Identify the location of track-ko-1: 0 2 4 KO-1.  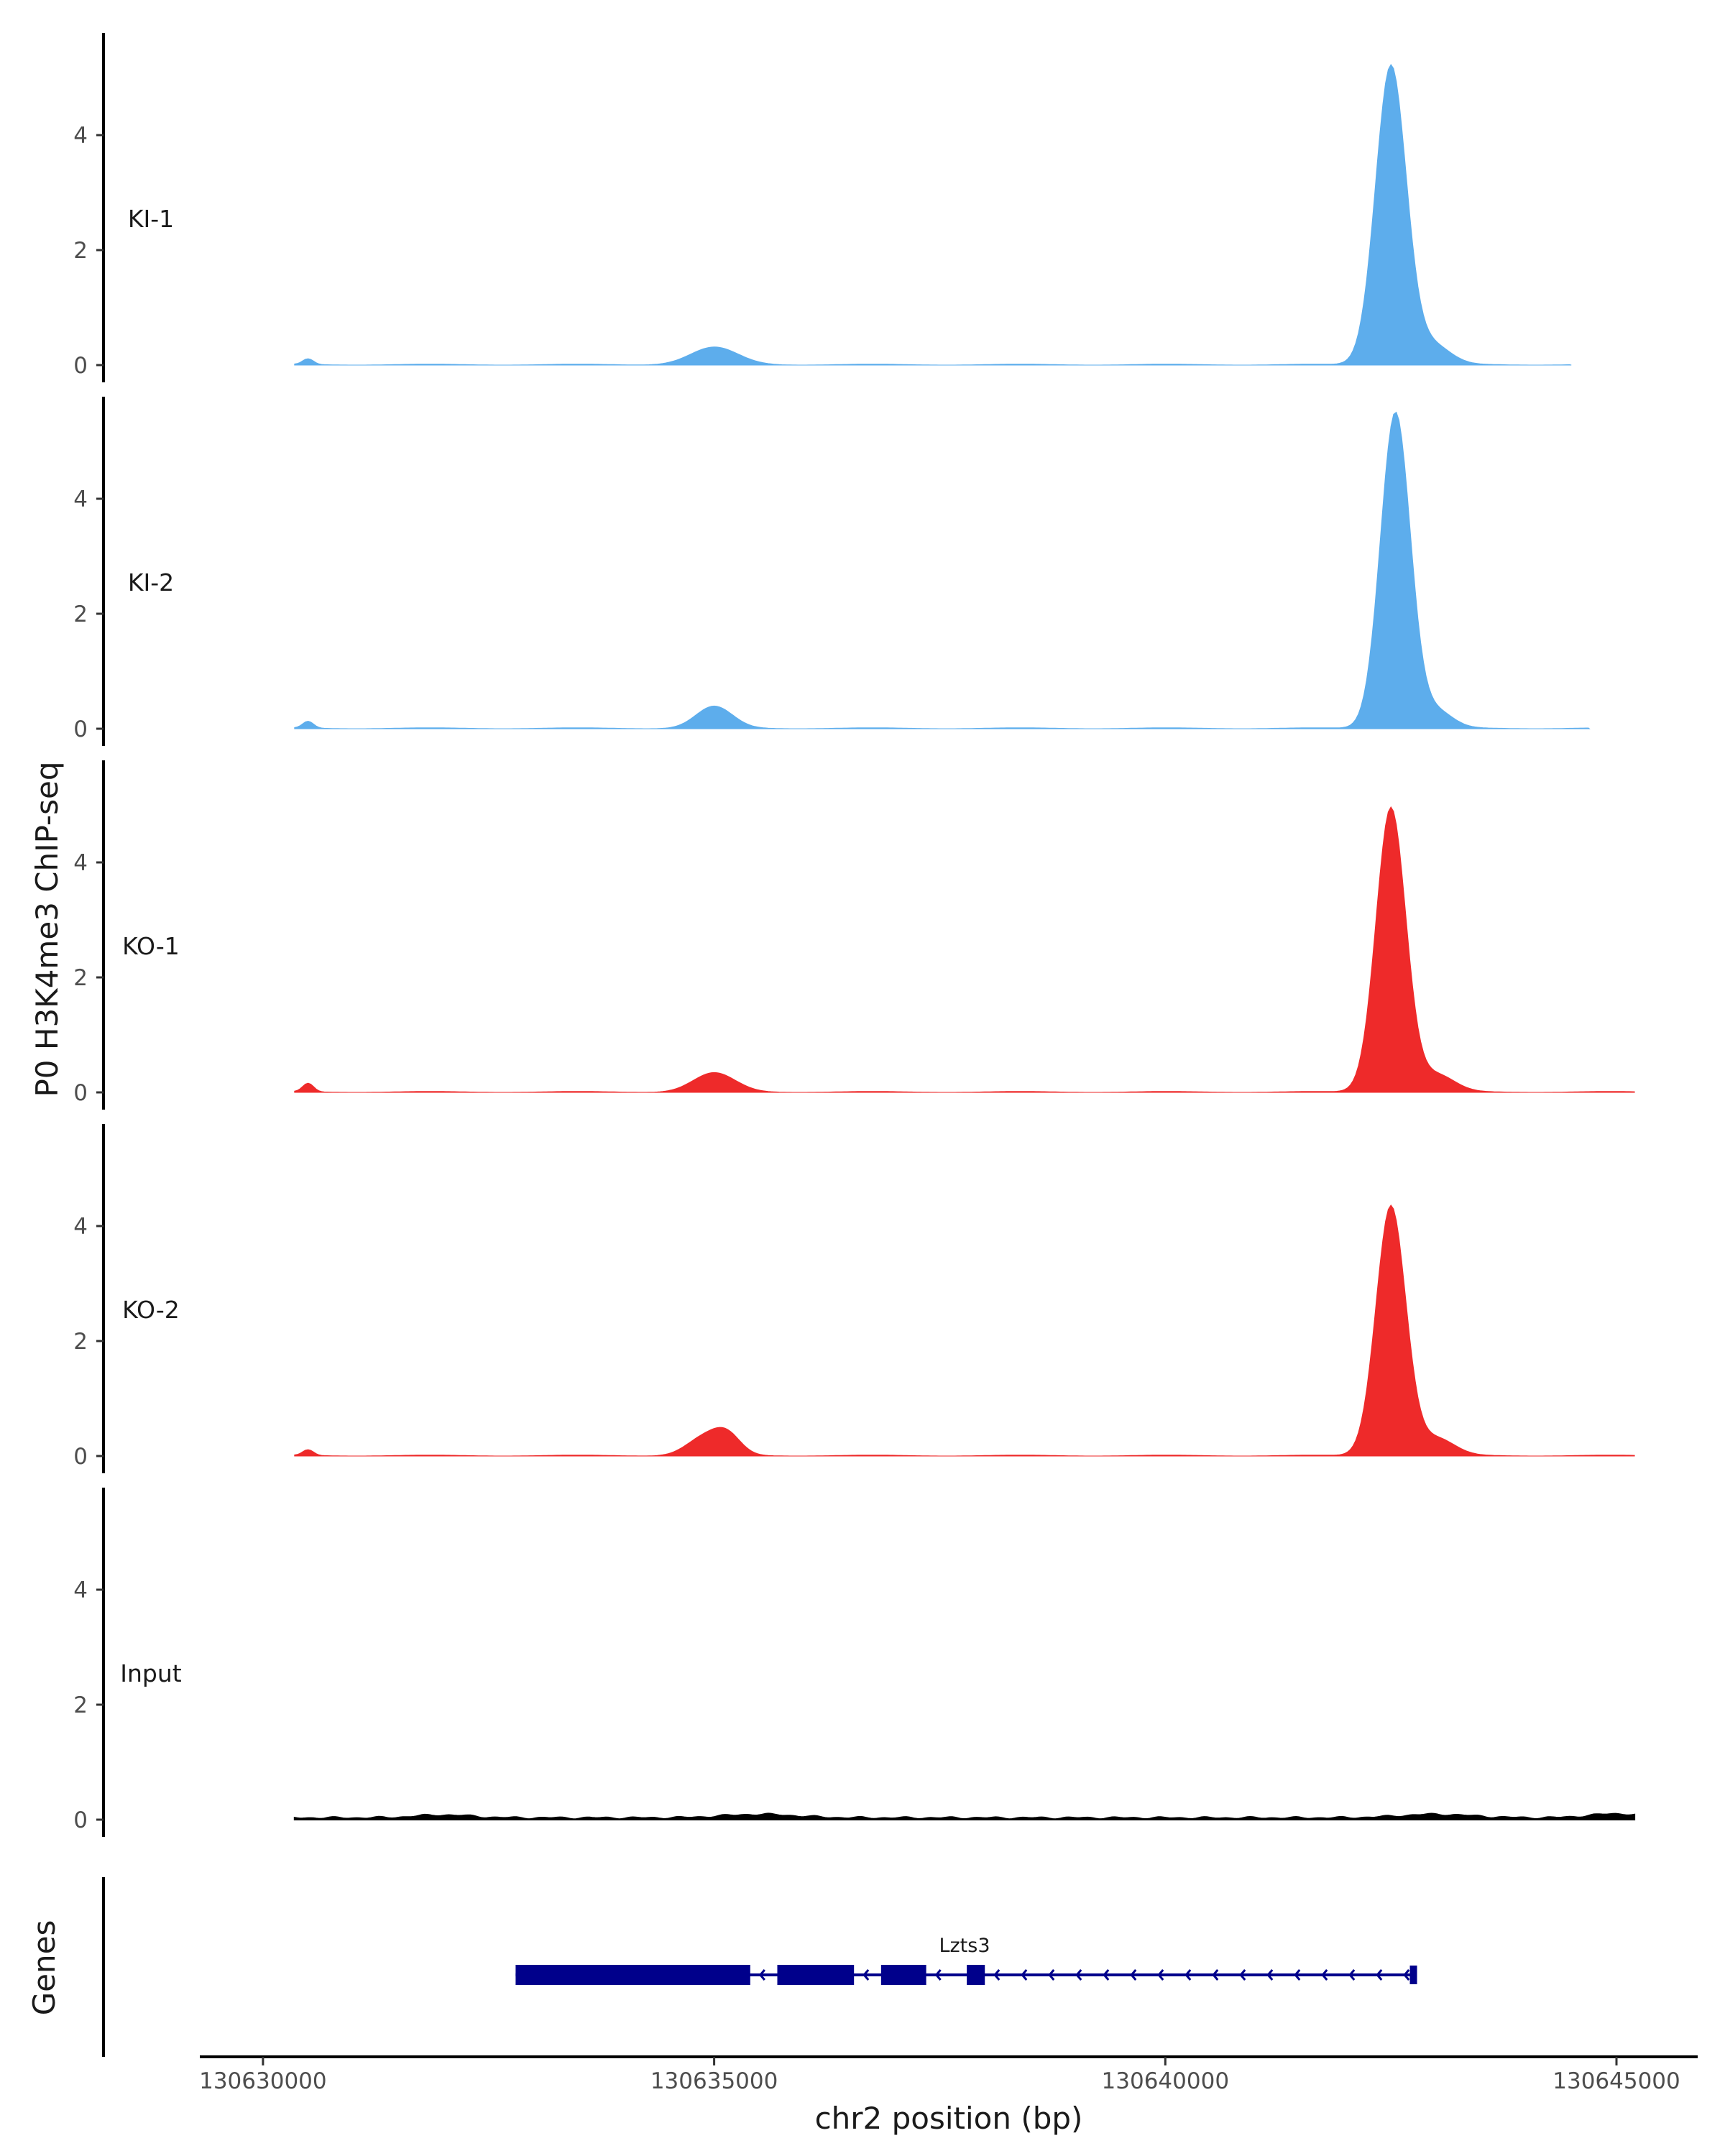
(854, 935).